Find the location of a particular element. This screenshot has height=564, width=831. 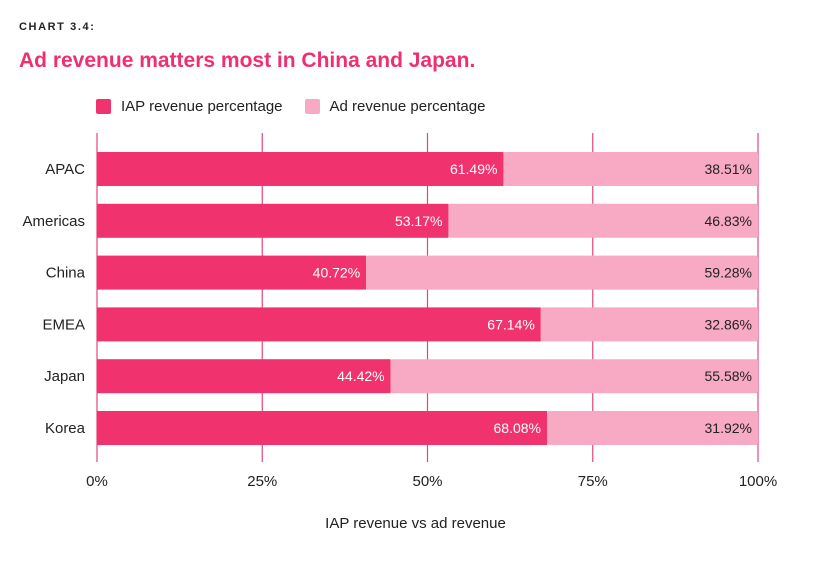

x-tick-label: 25% is located at coordinates (262, 481).